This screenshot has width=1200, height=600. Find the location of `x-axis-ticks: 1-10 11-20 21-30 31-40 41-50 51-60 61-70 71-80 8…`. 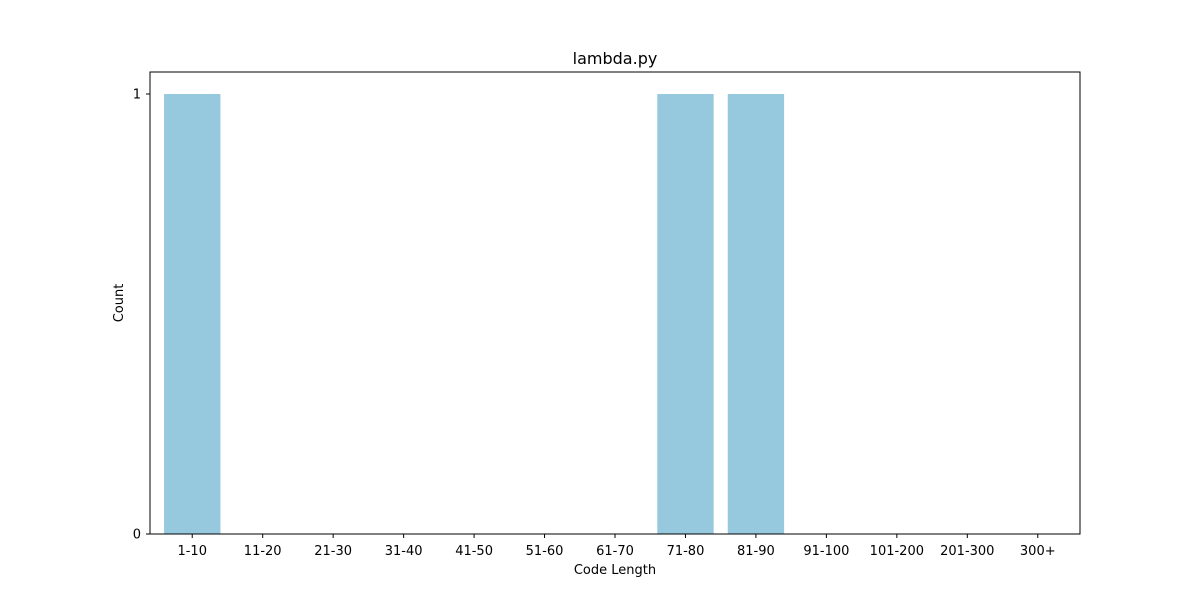

x-axis-ticks: 1-10 11-20 21-30 31-40 41-50 51-60 61-70 71-80 8… is located at coordinates (616, 546).